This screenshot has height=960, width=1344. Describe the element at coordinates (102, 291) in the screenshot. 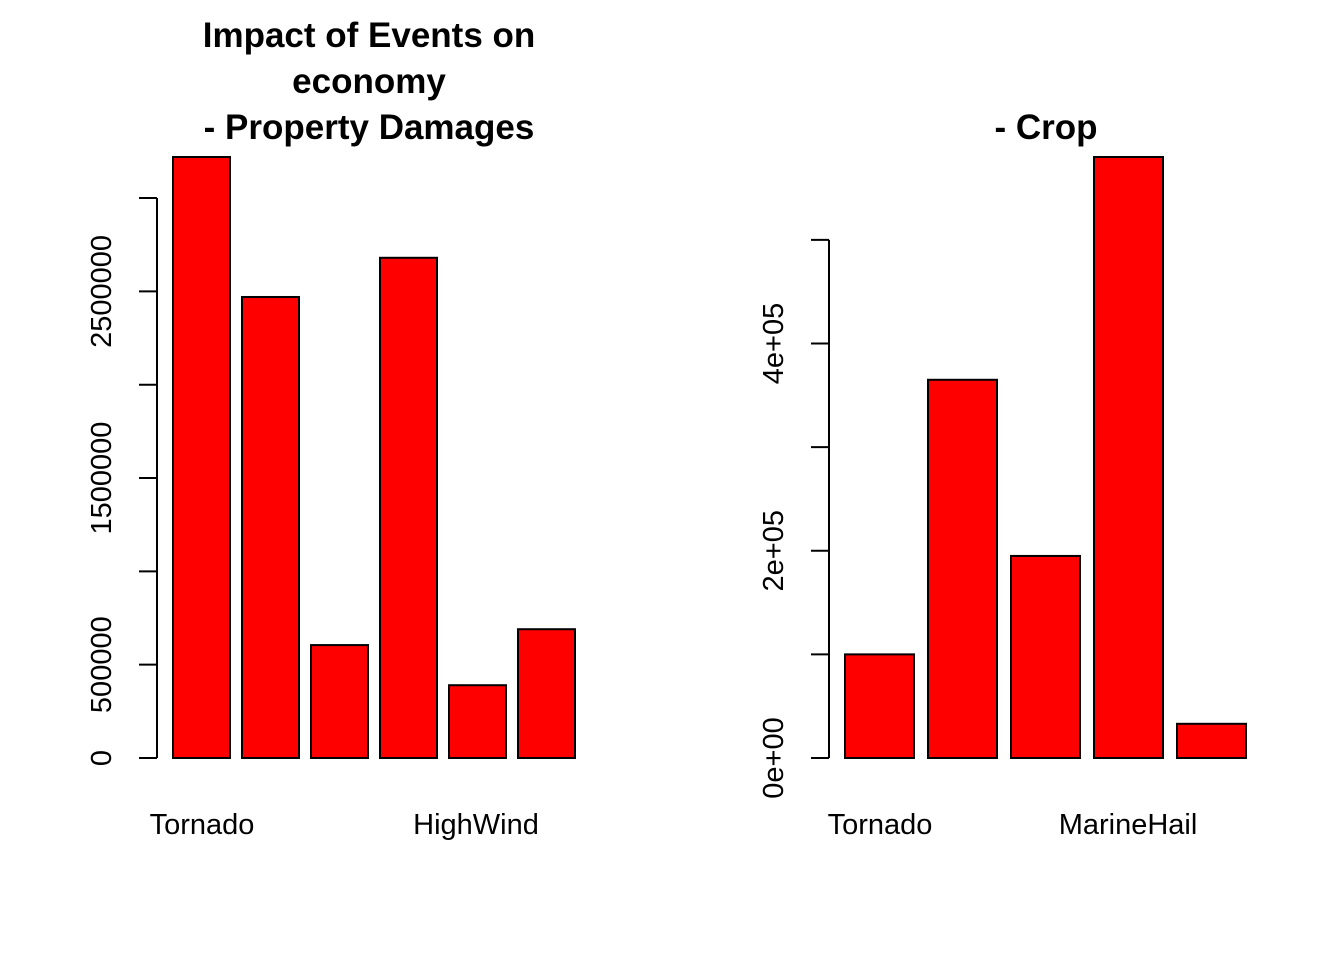

I see `y-tick-label: 2500000` at that location.